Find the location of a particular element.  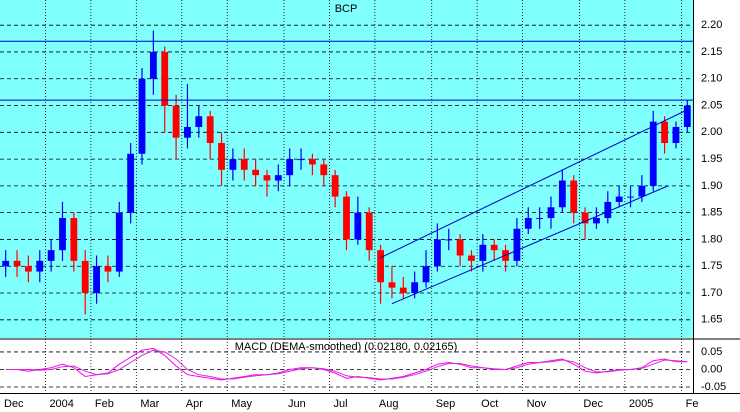

x-tick-label: 2005 is located at coordinates (641, 404).